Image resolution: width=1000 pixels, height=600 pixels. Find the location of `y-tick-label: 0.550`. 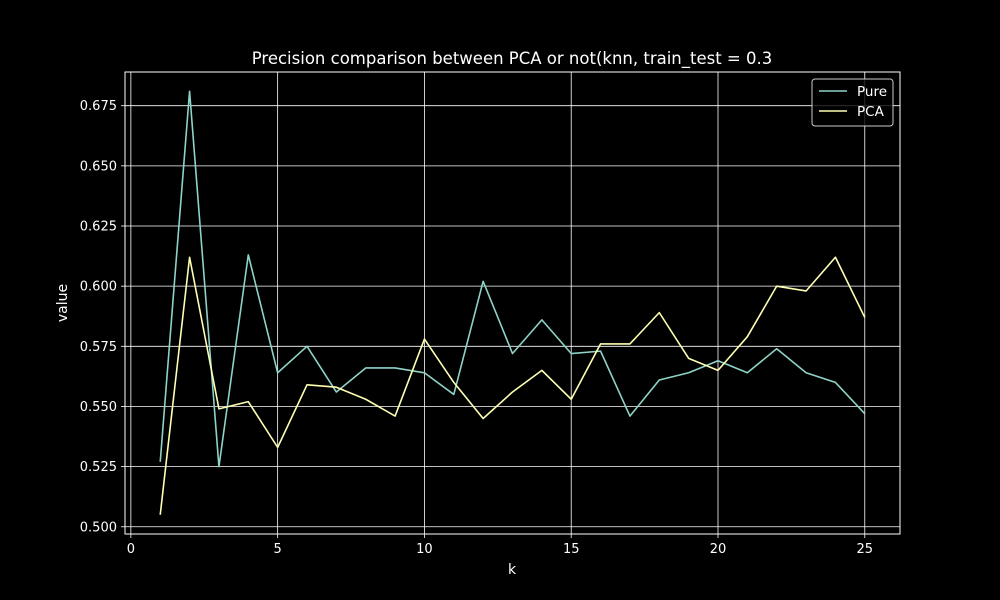

y-tick-label: 0.550 is located at coordinates (98, 407).